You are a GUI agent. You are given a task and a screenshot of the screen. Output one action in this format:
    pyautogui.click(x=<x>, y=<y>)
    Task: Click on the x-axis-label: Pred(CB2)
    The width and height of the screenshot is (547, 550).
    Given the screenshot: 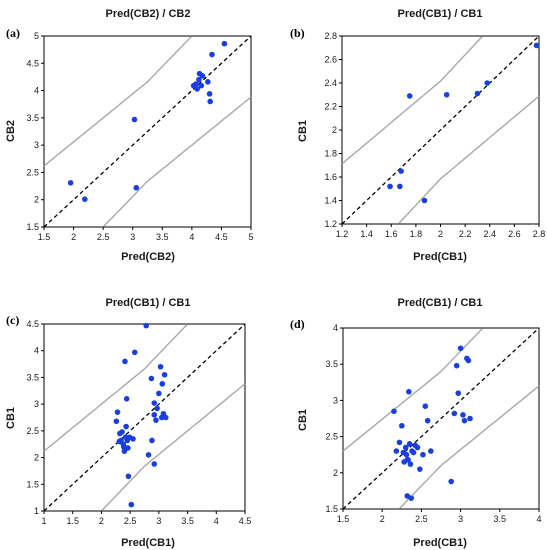 What is the action you would take?
    pyautogui.click(x=148, y=257)
    